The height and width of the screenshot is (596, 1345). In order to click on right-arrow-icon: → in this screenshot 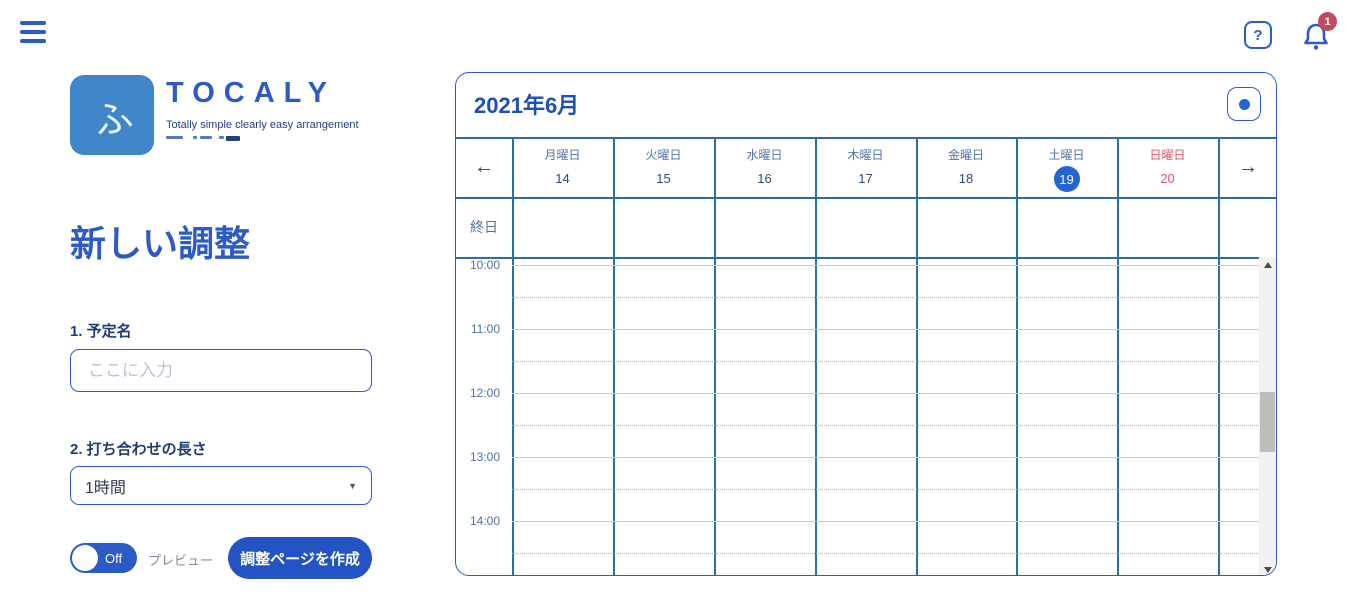, I will do `click(1248, 166)`.